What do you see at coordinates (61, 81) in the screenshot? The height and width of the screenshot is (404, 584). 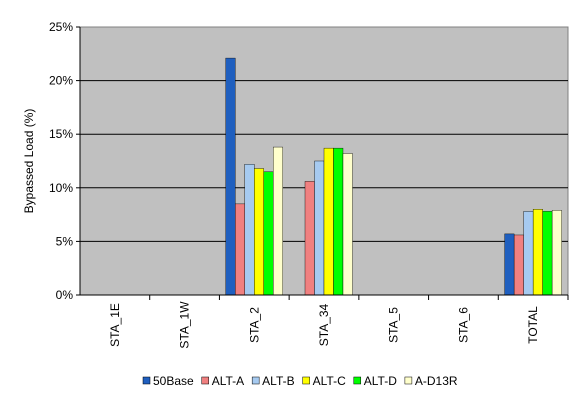 I see `y-tick-label: 20%` at bounding box center [61, 81].